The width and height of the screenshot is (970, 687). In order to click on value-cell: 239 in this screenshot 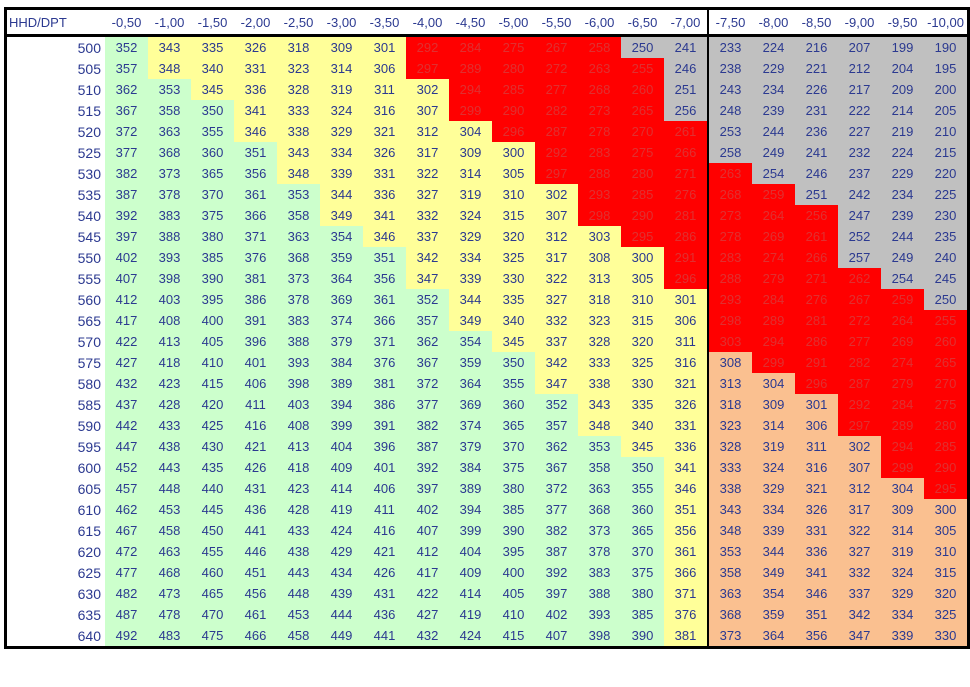, I will do `click(902, 215)`.